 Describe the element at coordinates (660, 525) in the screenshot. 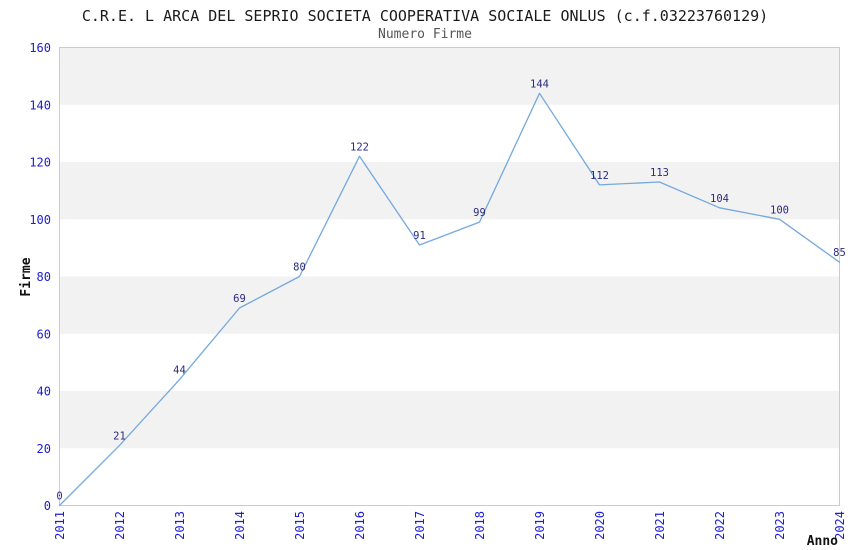

I see `x-tick-label: 2021` at that location.